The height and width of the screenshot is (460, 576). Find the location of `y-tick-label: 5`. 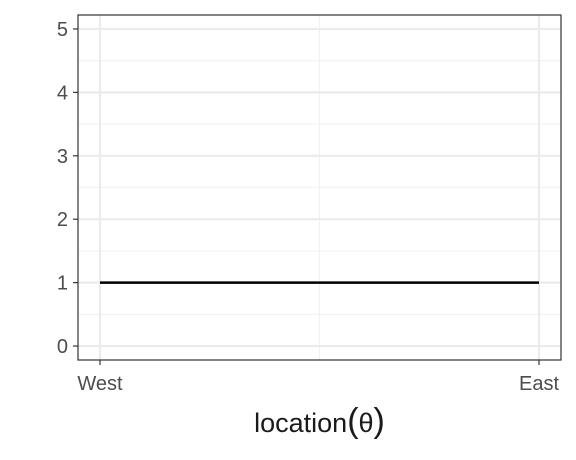

y-tick-label: 5 is located at coordinates (62, 30).